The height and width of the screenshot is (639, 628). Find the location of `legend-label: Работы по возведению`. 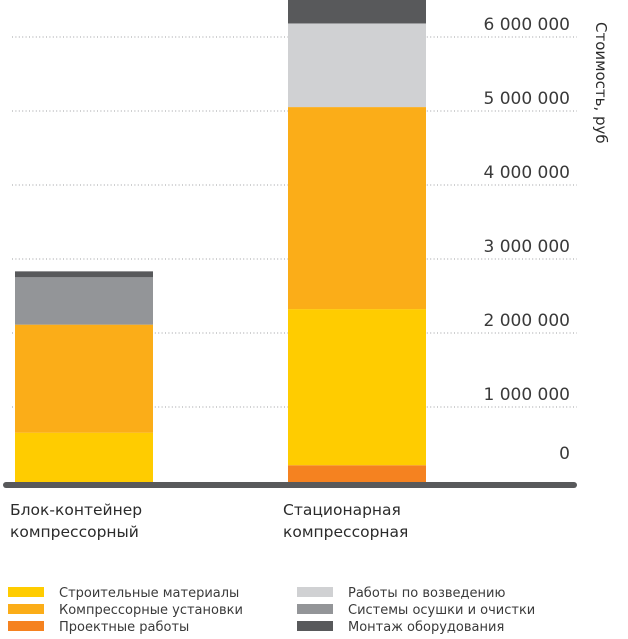

legend-label: Работы по возведению is located at coordinates (426, 593).